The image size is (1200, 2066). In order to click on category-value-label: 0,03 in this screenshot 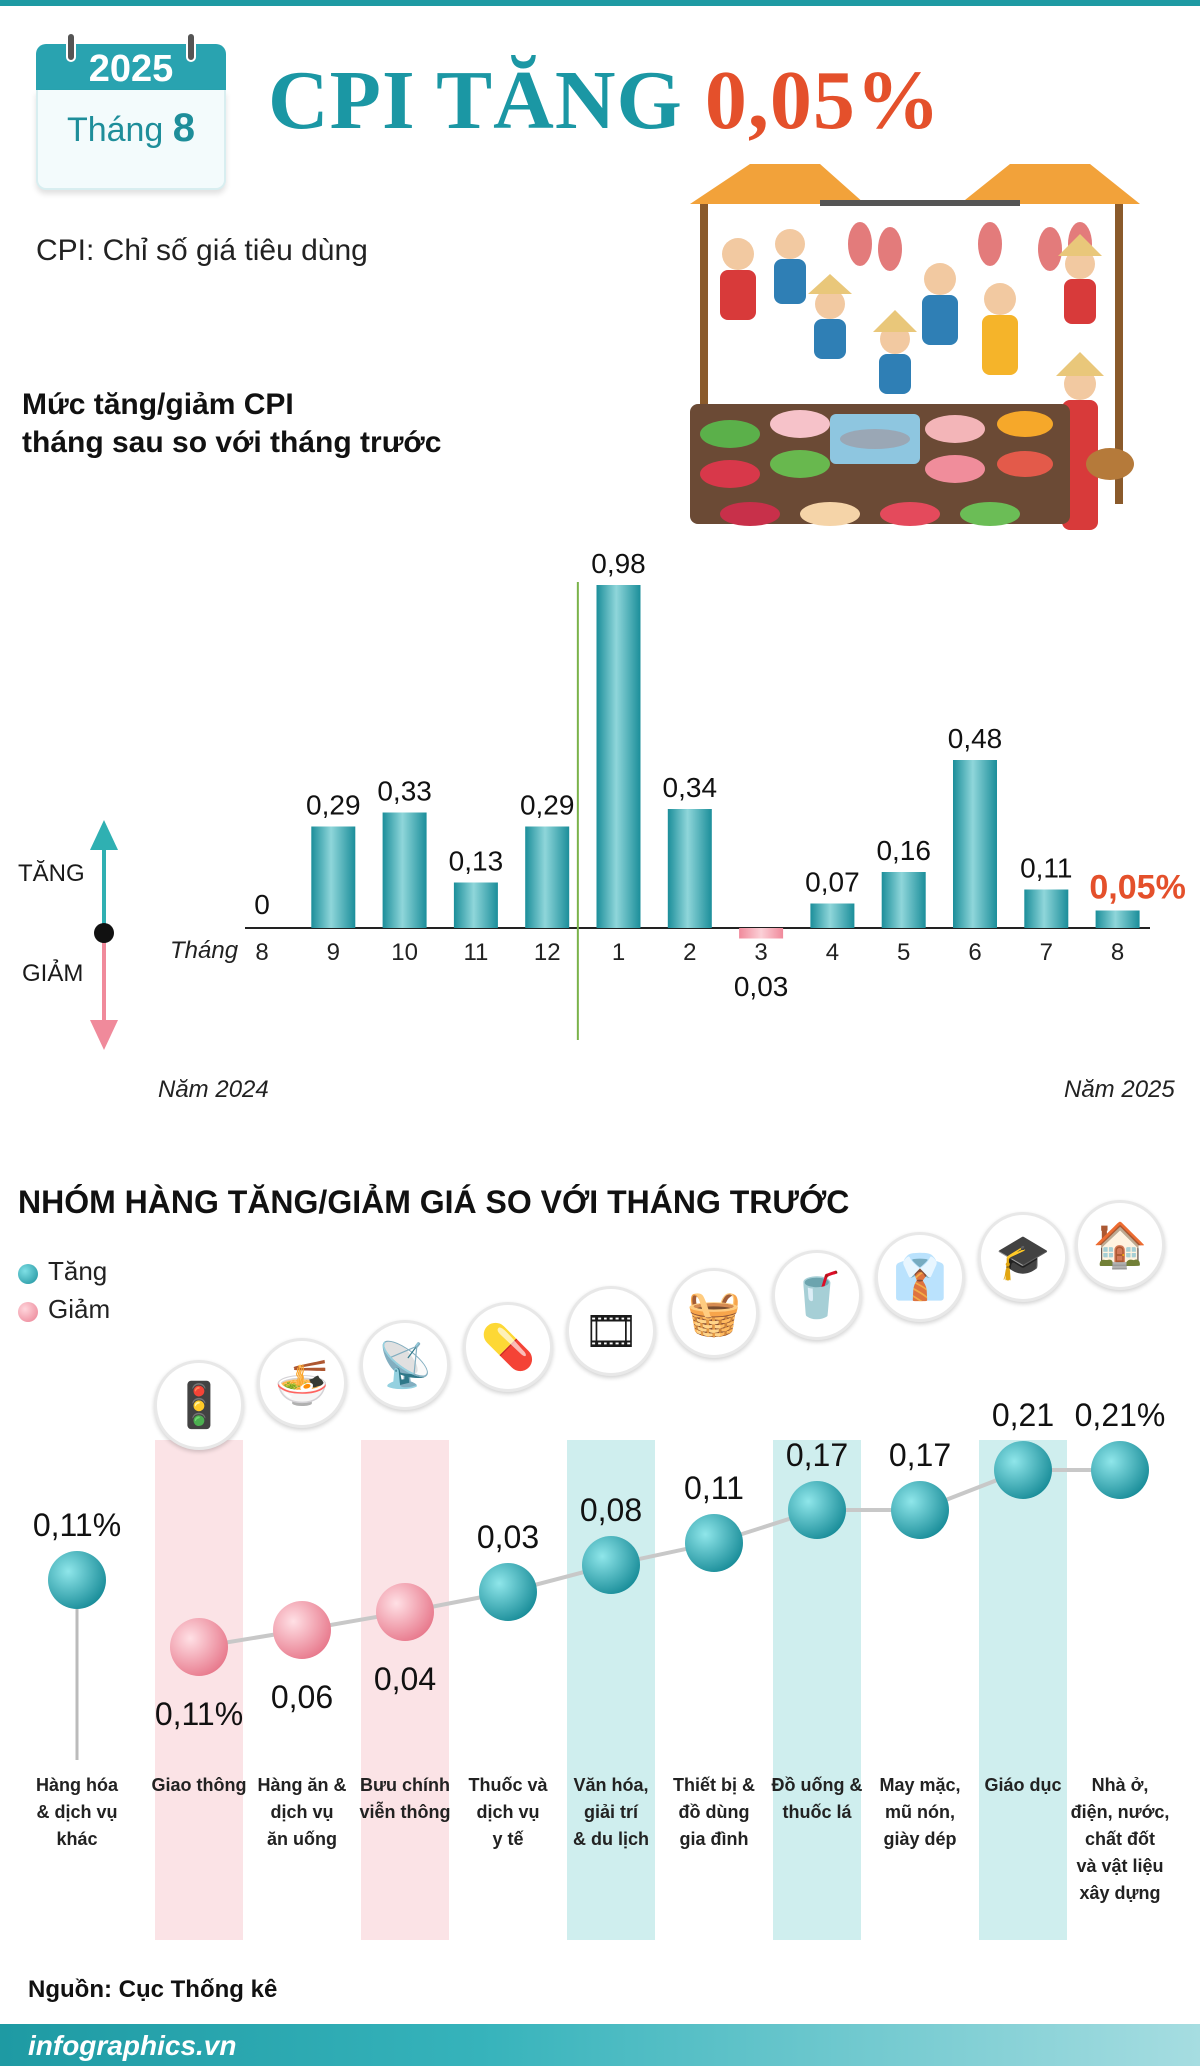, I will do `click(508, 1537)`.